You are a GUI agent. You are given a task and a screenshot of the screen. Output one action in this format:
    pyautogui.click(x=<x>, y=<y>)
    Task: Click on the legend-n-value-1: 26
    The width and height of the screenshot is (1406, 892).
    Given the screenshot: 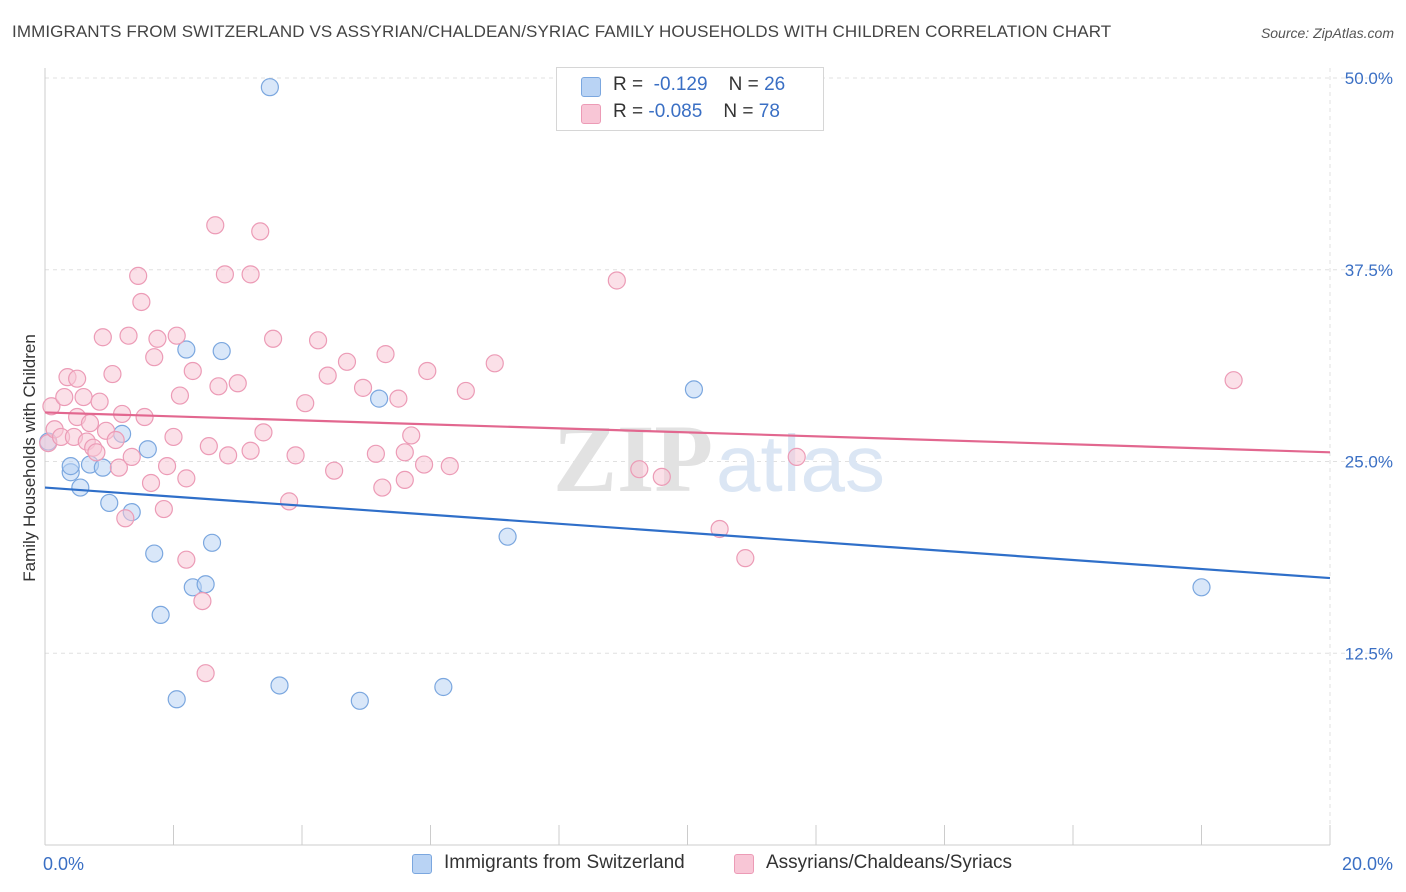 What is the action you would take?
    pyautogui.click(x=775, y=84)
    